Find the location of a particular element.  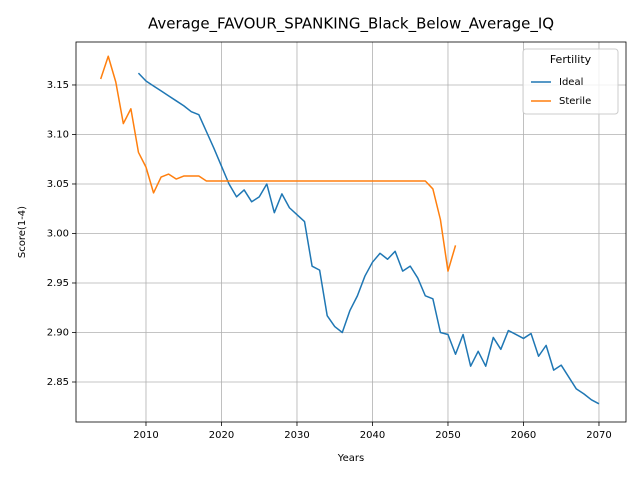

x-tick-label: 2070 is located at coordinates (598, 435).